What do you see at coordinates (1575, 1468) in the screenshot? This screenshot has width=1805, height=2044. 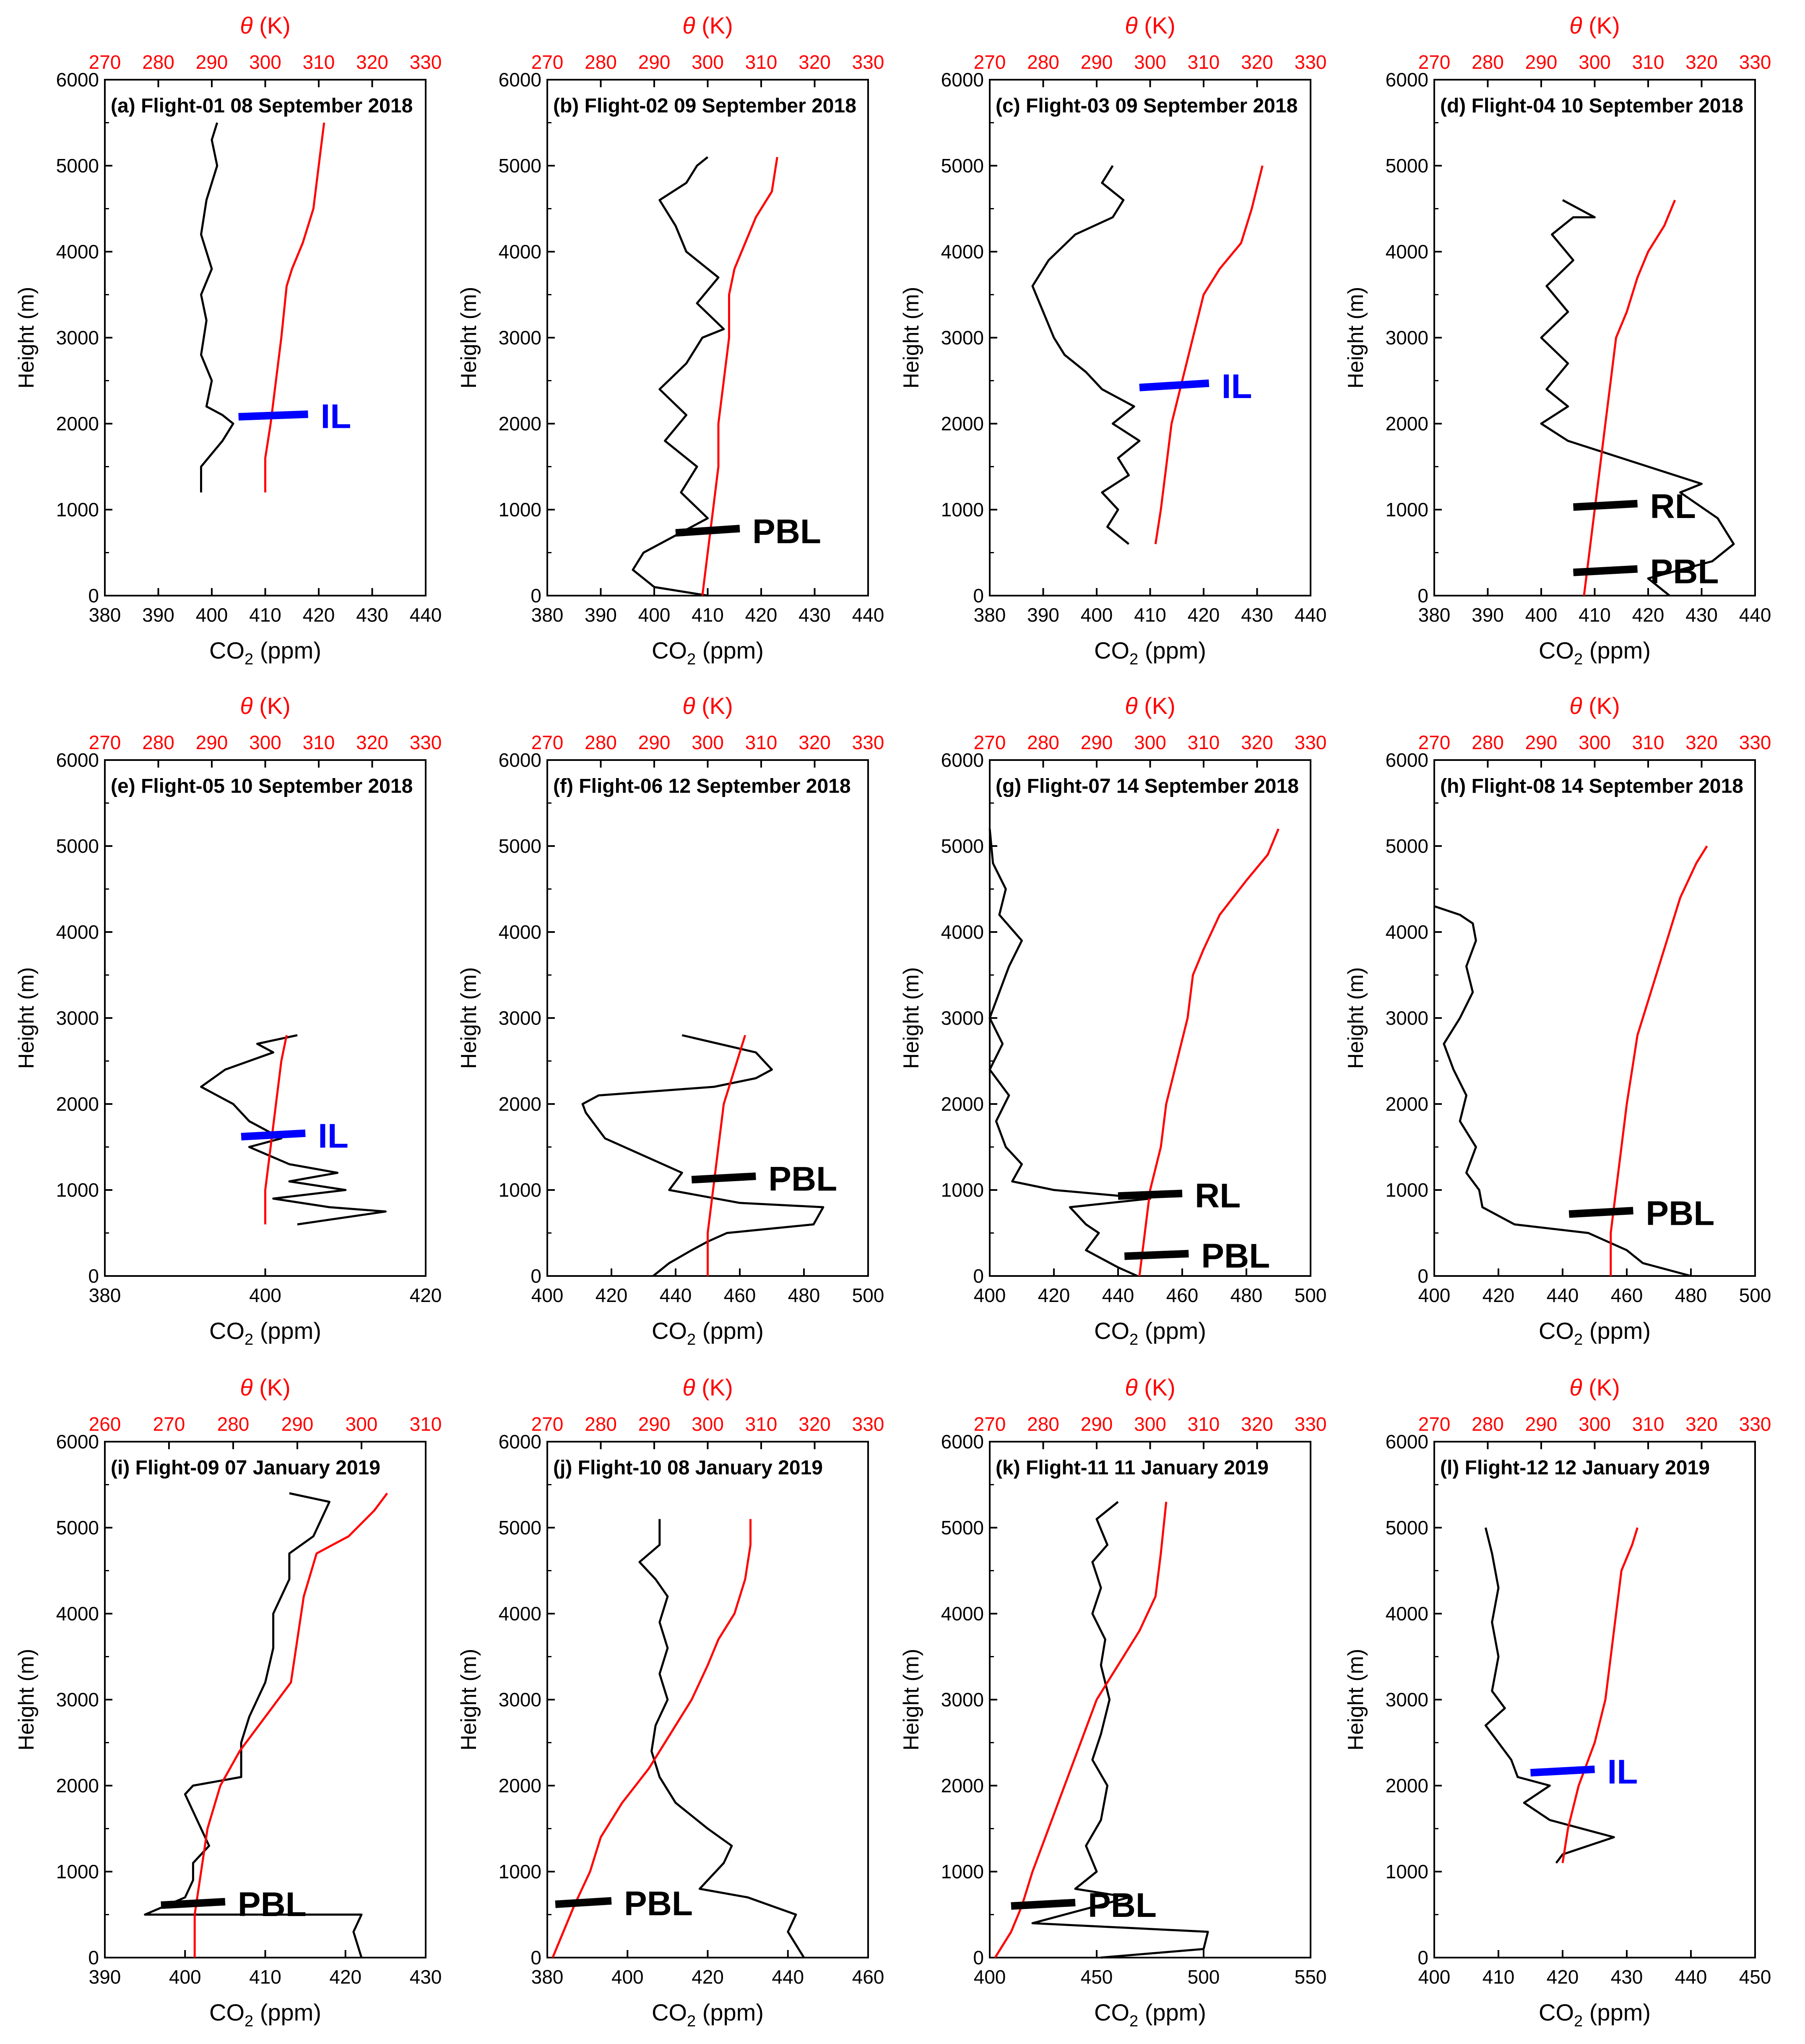 I see `panel-title: (l) Flight-12 12 January 2019` at bounding box center [1575, 1468].